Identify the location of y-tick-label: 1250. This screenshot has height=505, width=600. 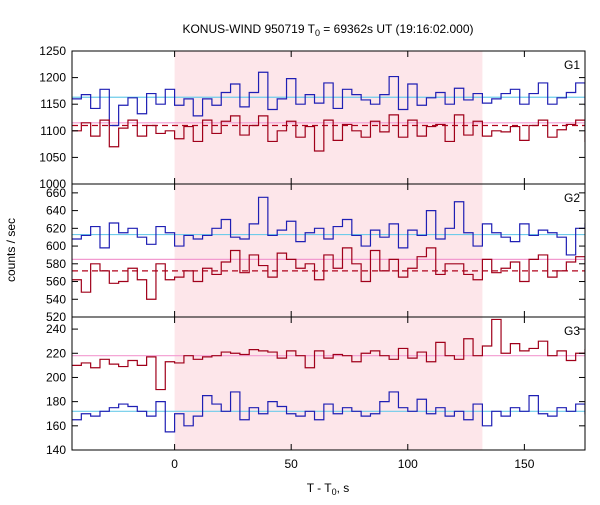
(52, 51).